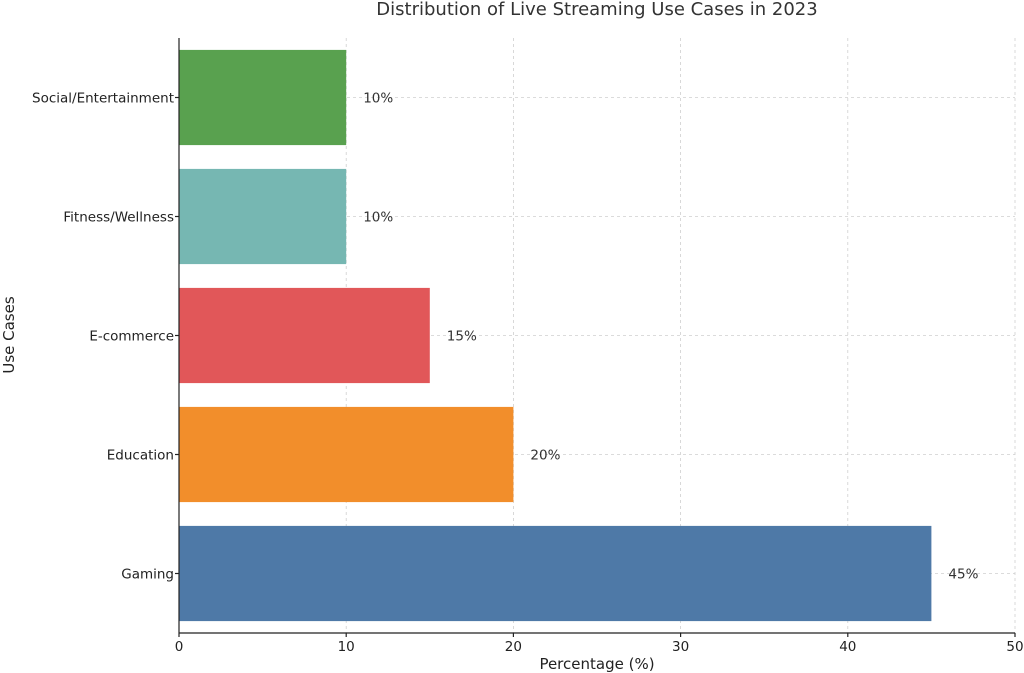  What do you see at coordinates (963, 575) in the screenshot?
I see `data-label: 45%` at bounding box center [963, 575].